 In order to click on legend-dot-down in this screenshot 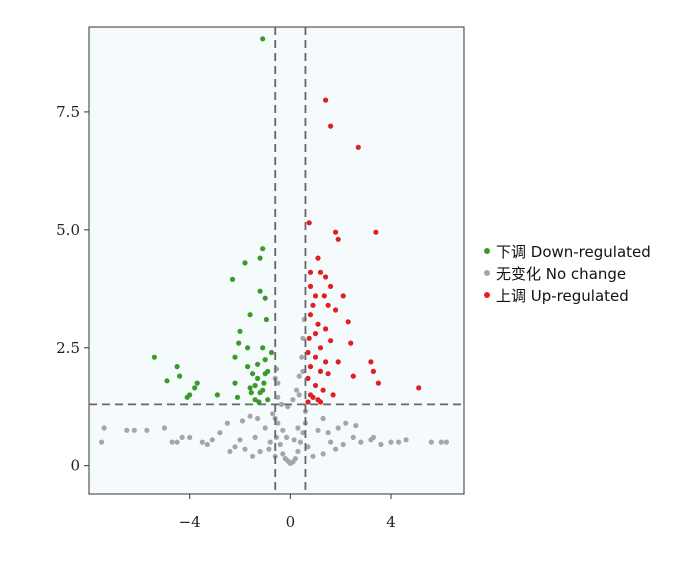, I will do `click(487, 251)`.